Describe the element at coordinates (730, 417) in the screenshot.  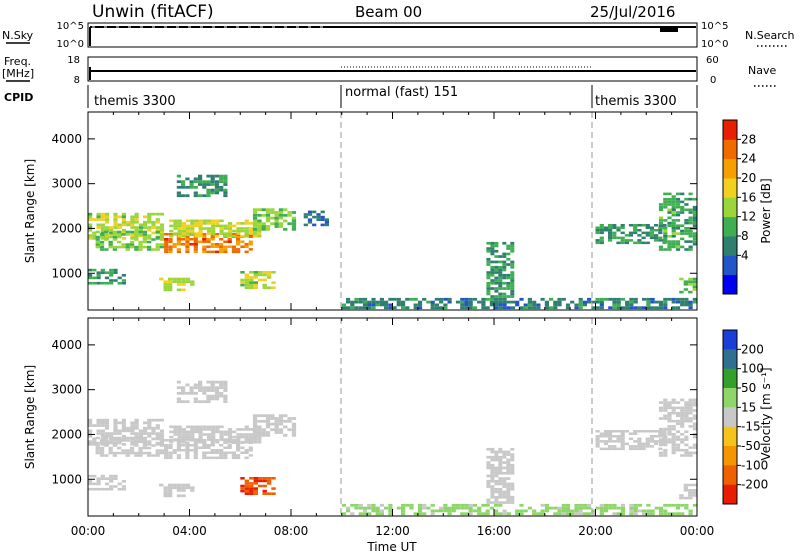
I see `velocity-colorbar-swatch` at that location.